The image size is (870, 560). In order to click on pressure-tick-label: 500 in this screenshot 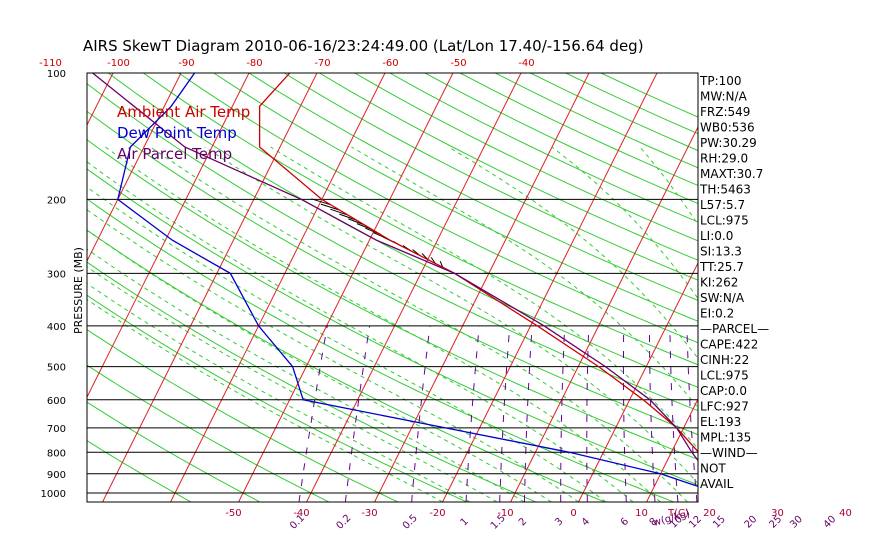, I will do `click(56, 368)`.